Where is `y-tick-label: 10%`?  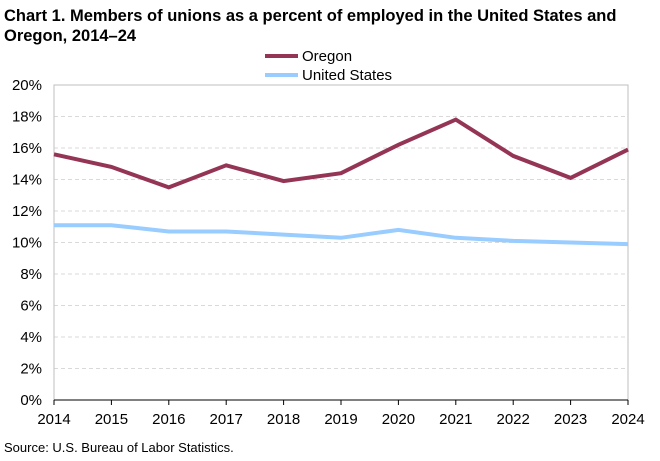
y-tick-label: 10% is located at coordinates (27, 243).